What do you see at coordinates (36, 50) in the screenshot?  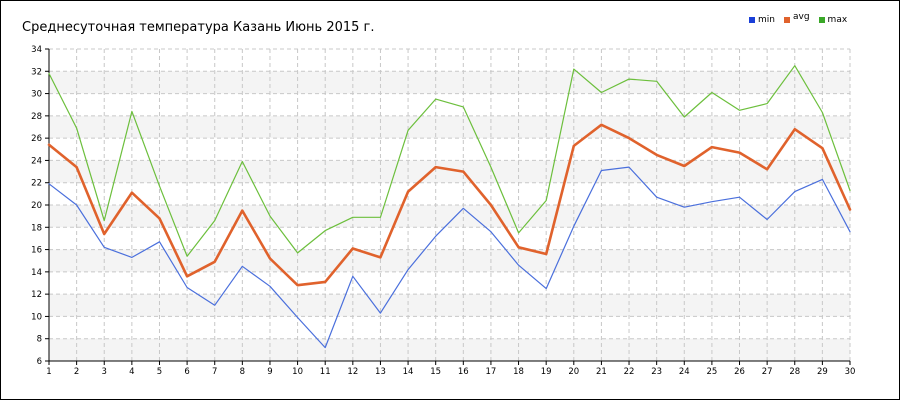 I see `y-tick-label: 34` at bounding box center [36, 50].